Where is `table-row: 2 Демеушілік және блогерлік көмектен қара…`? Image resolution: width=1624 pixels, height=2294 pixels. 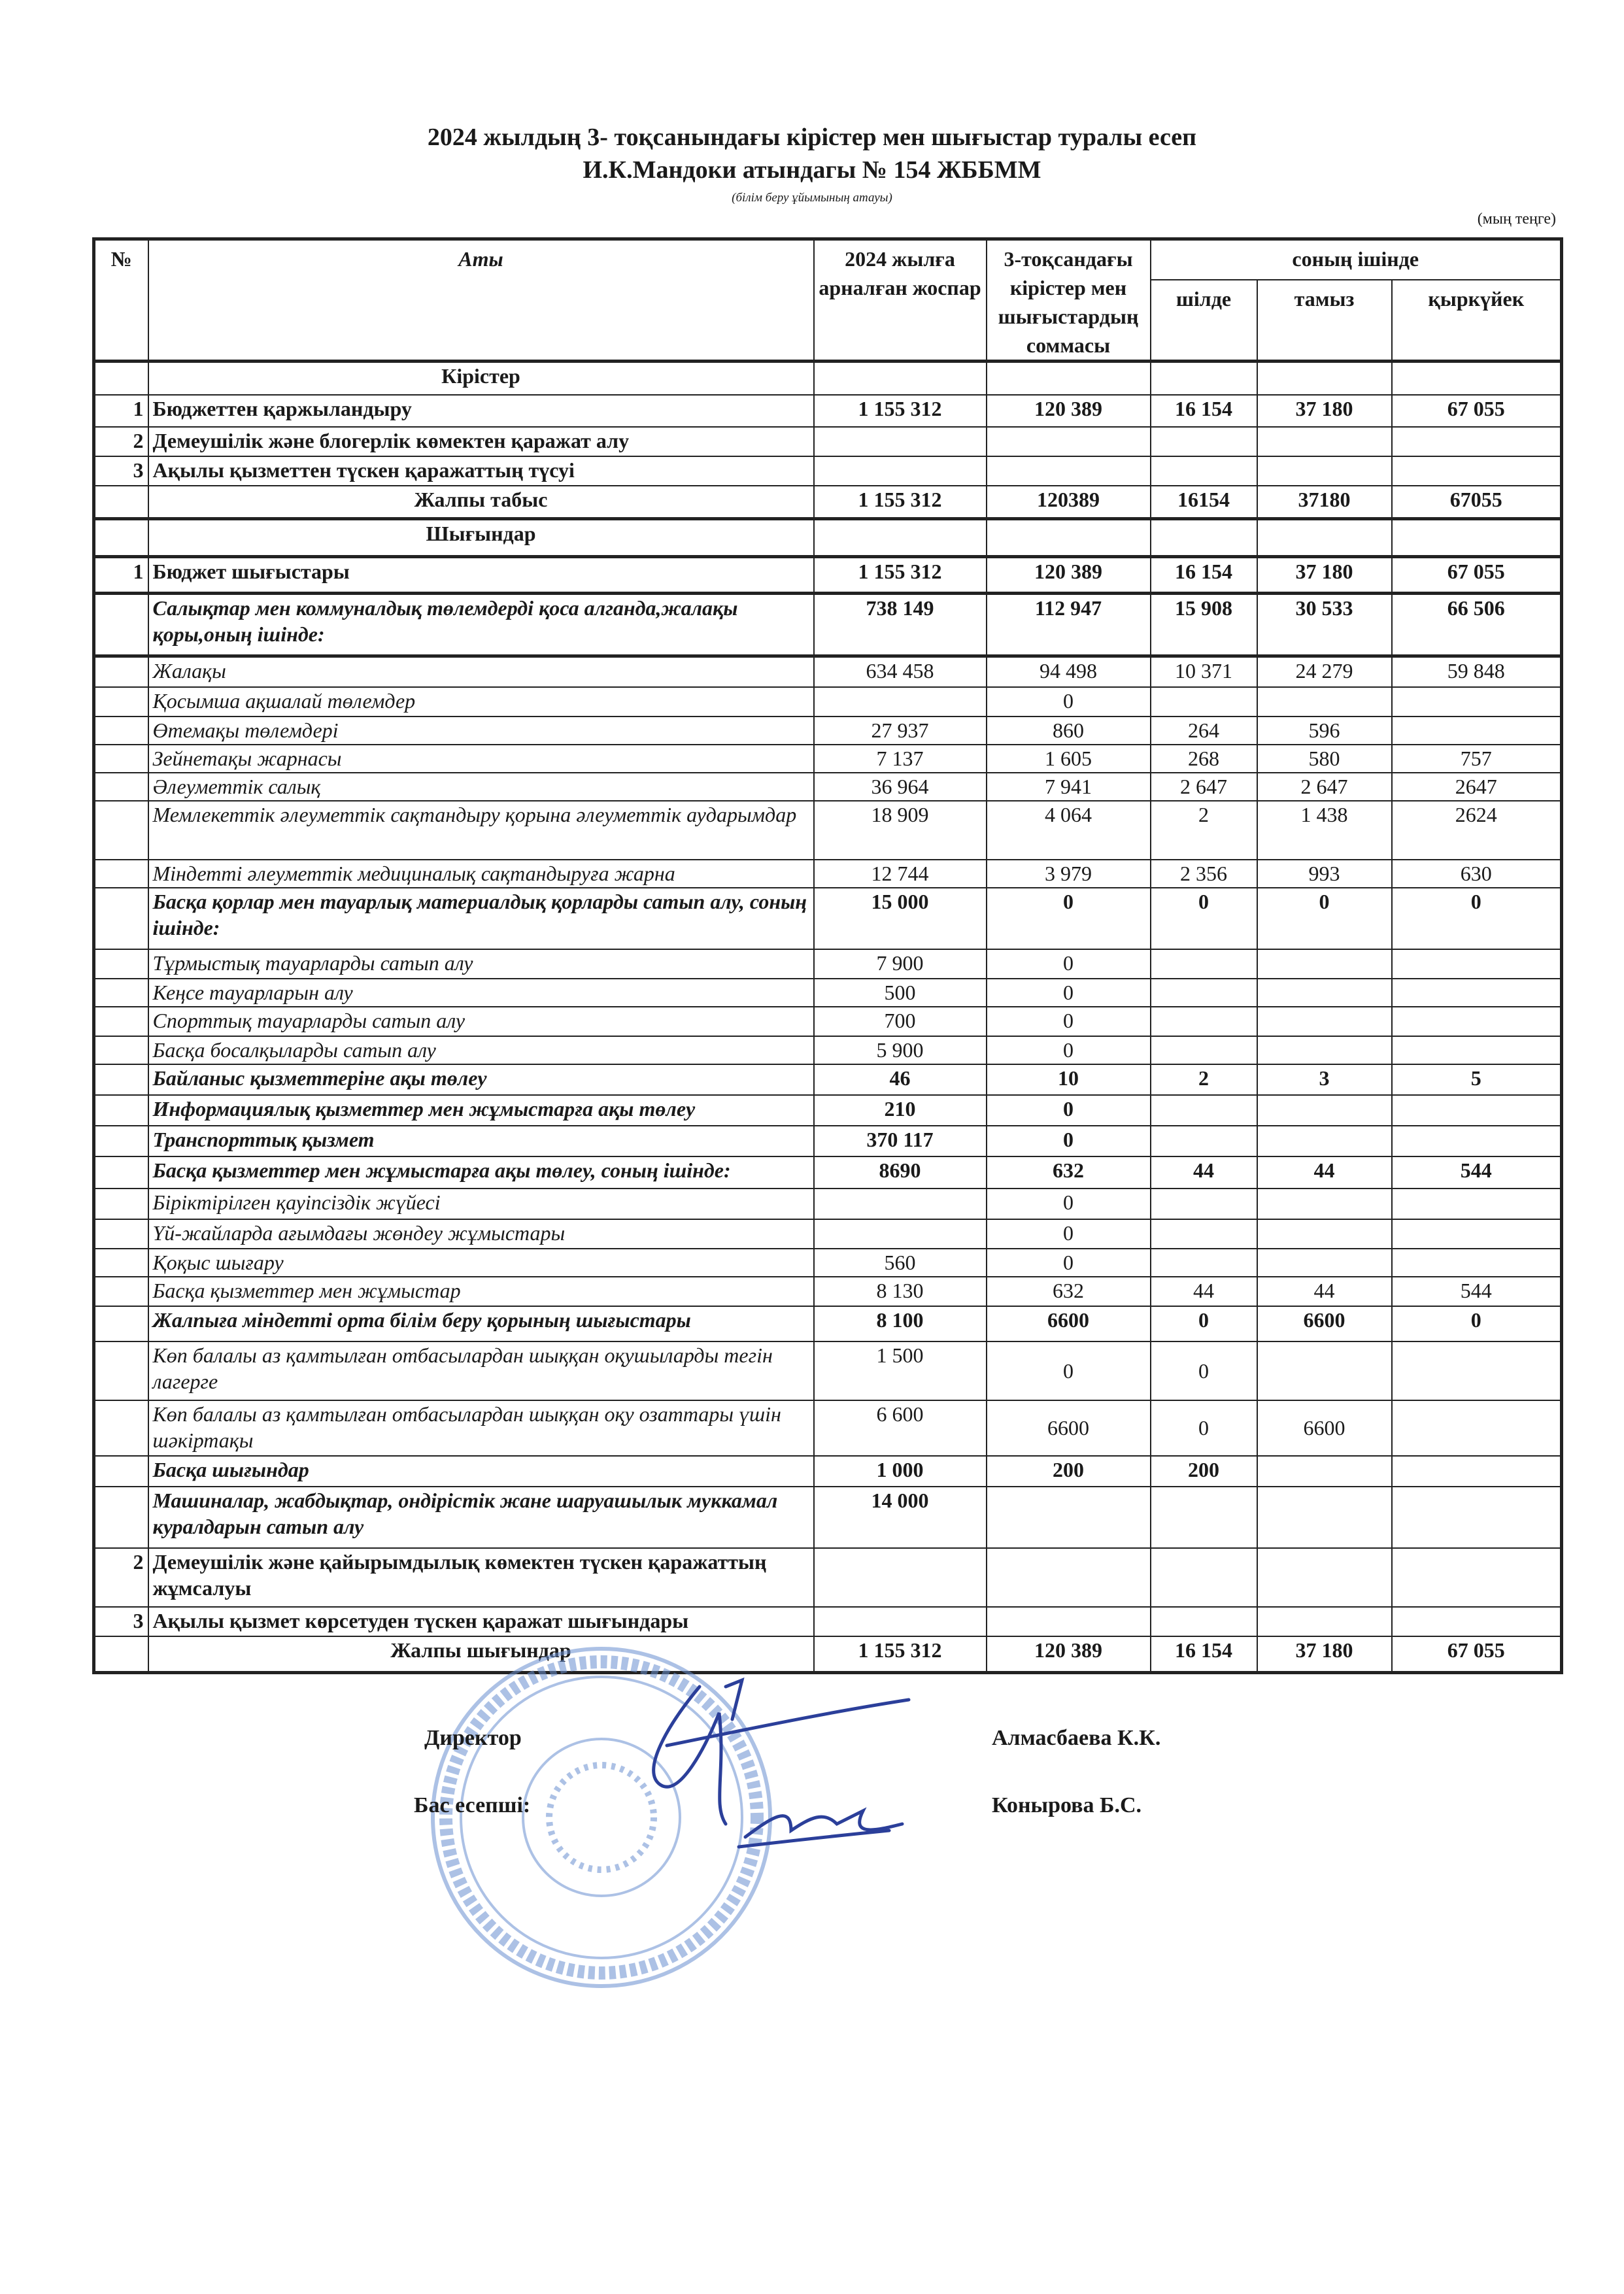 table-row: 2 Демеушілік және блогерлік көмектен қара… is located at coordinates (828, 442).